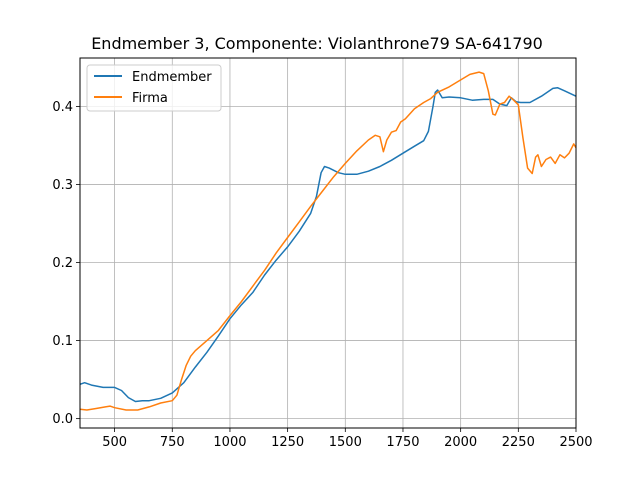 The image size is (640, 480). Describe the element at coordinates (287, 442) in the screenshot. I see `x-tick-label: 1250` at that location.